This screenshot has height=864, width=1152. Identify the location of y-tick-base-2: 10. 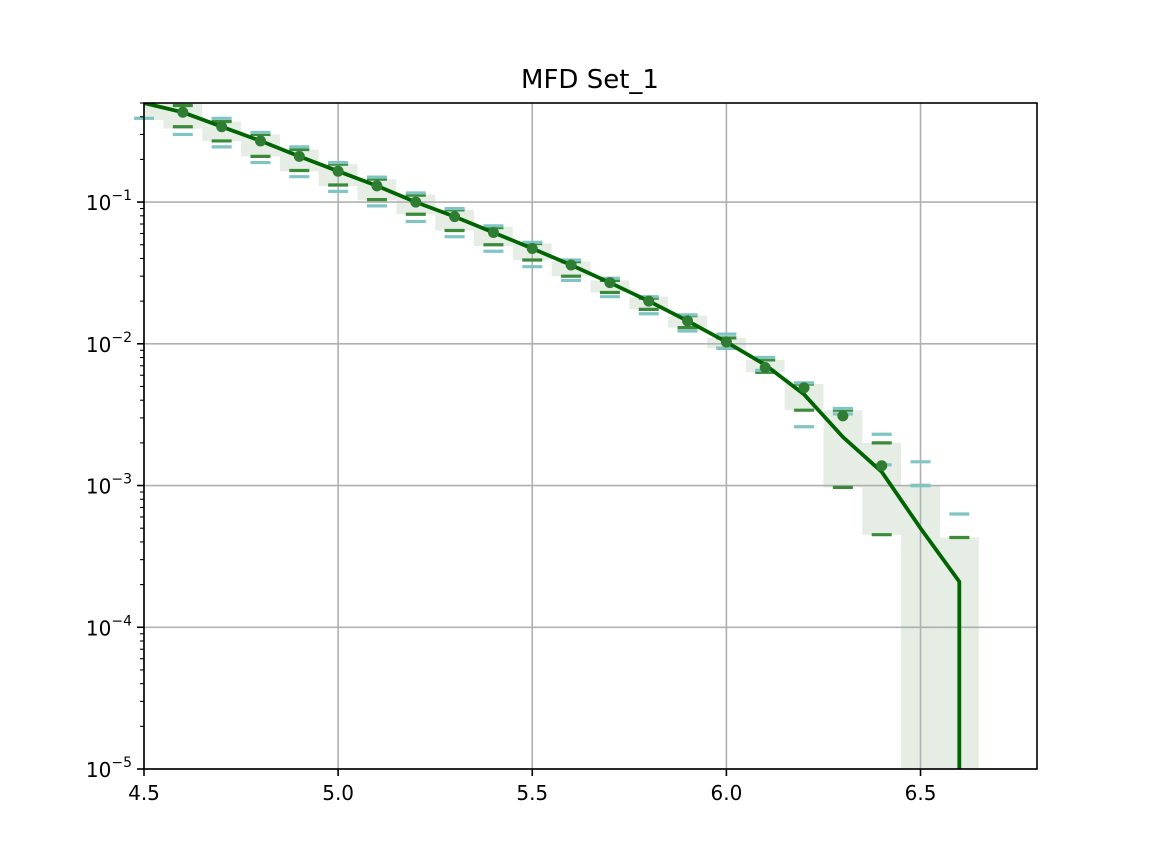
(98, 487).